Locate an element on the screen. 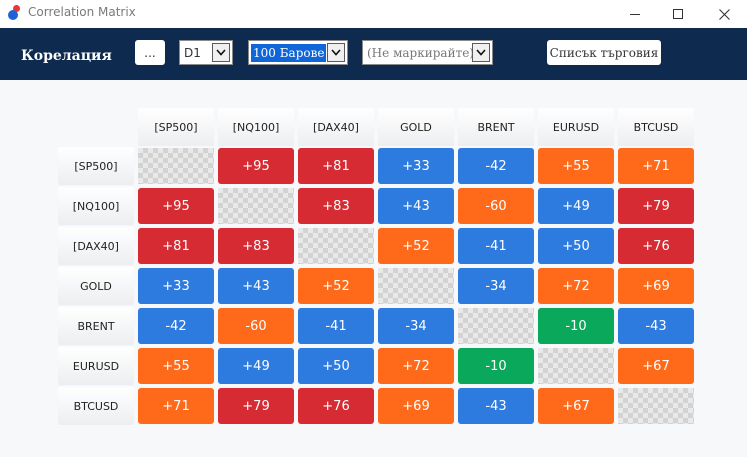 Image resolution: width=747 pixels, height=457 pixels. toolbar-title: Корелация is located at coordinates (66, 56).